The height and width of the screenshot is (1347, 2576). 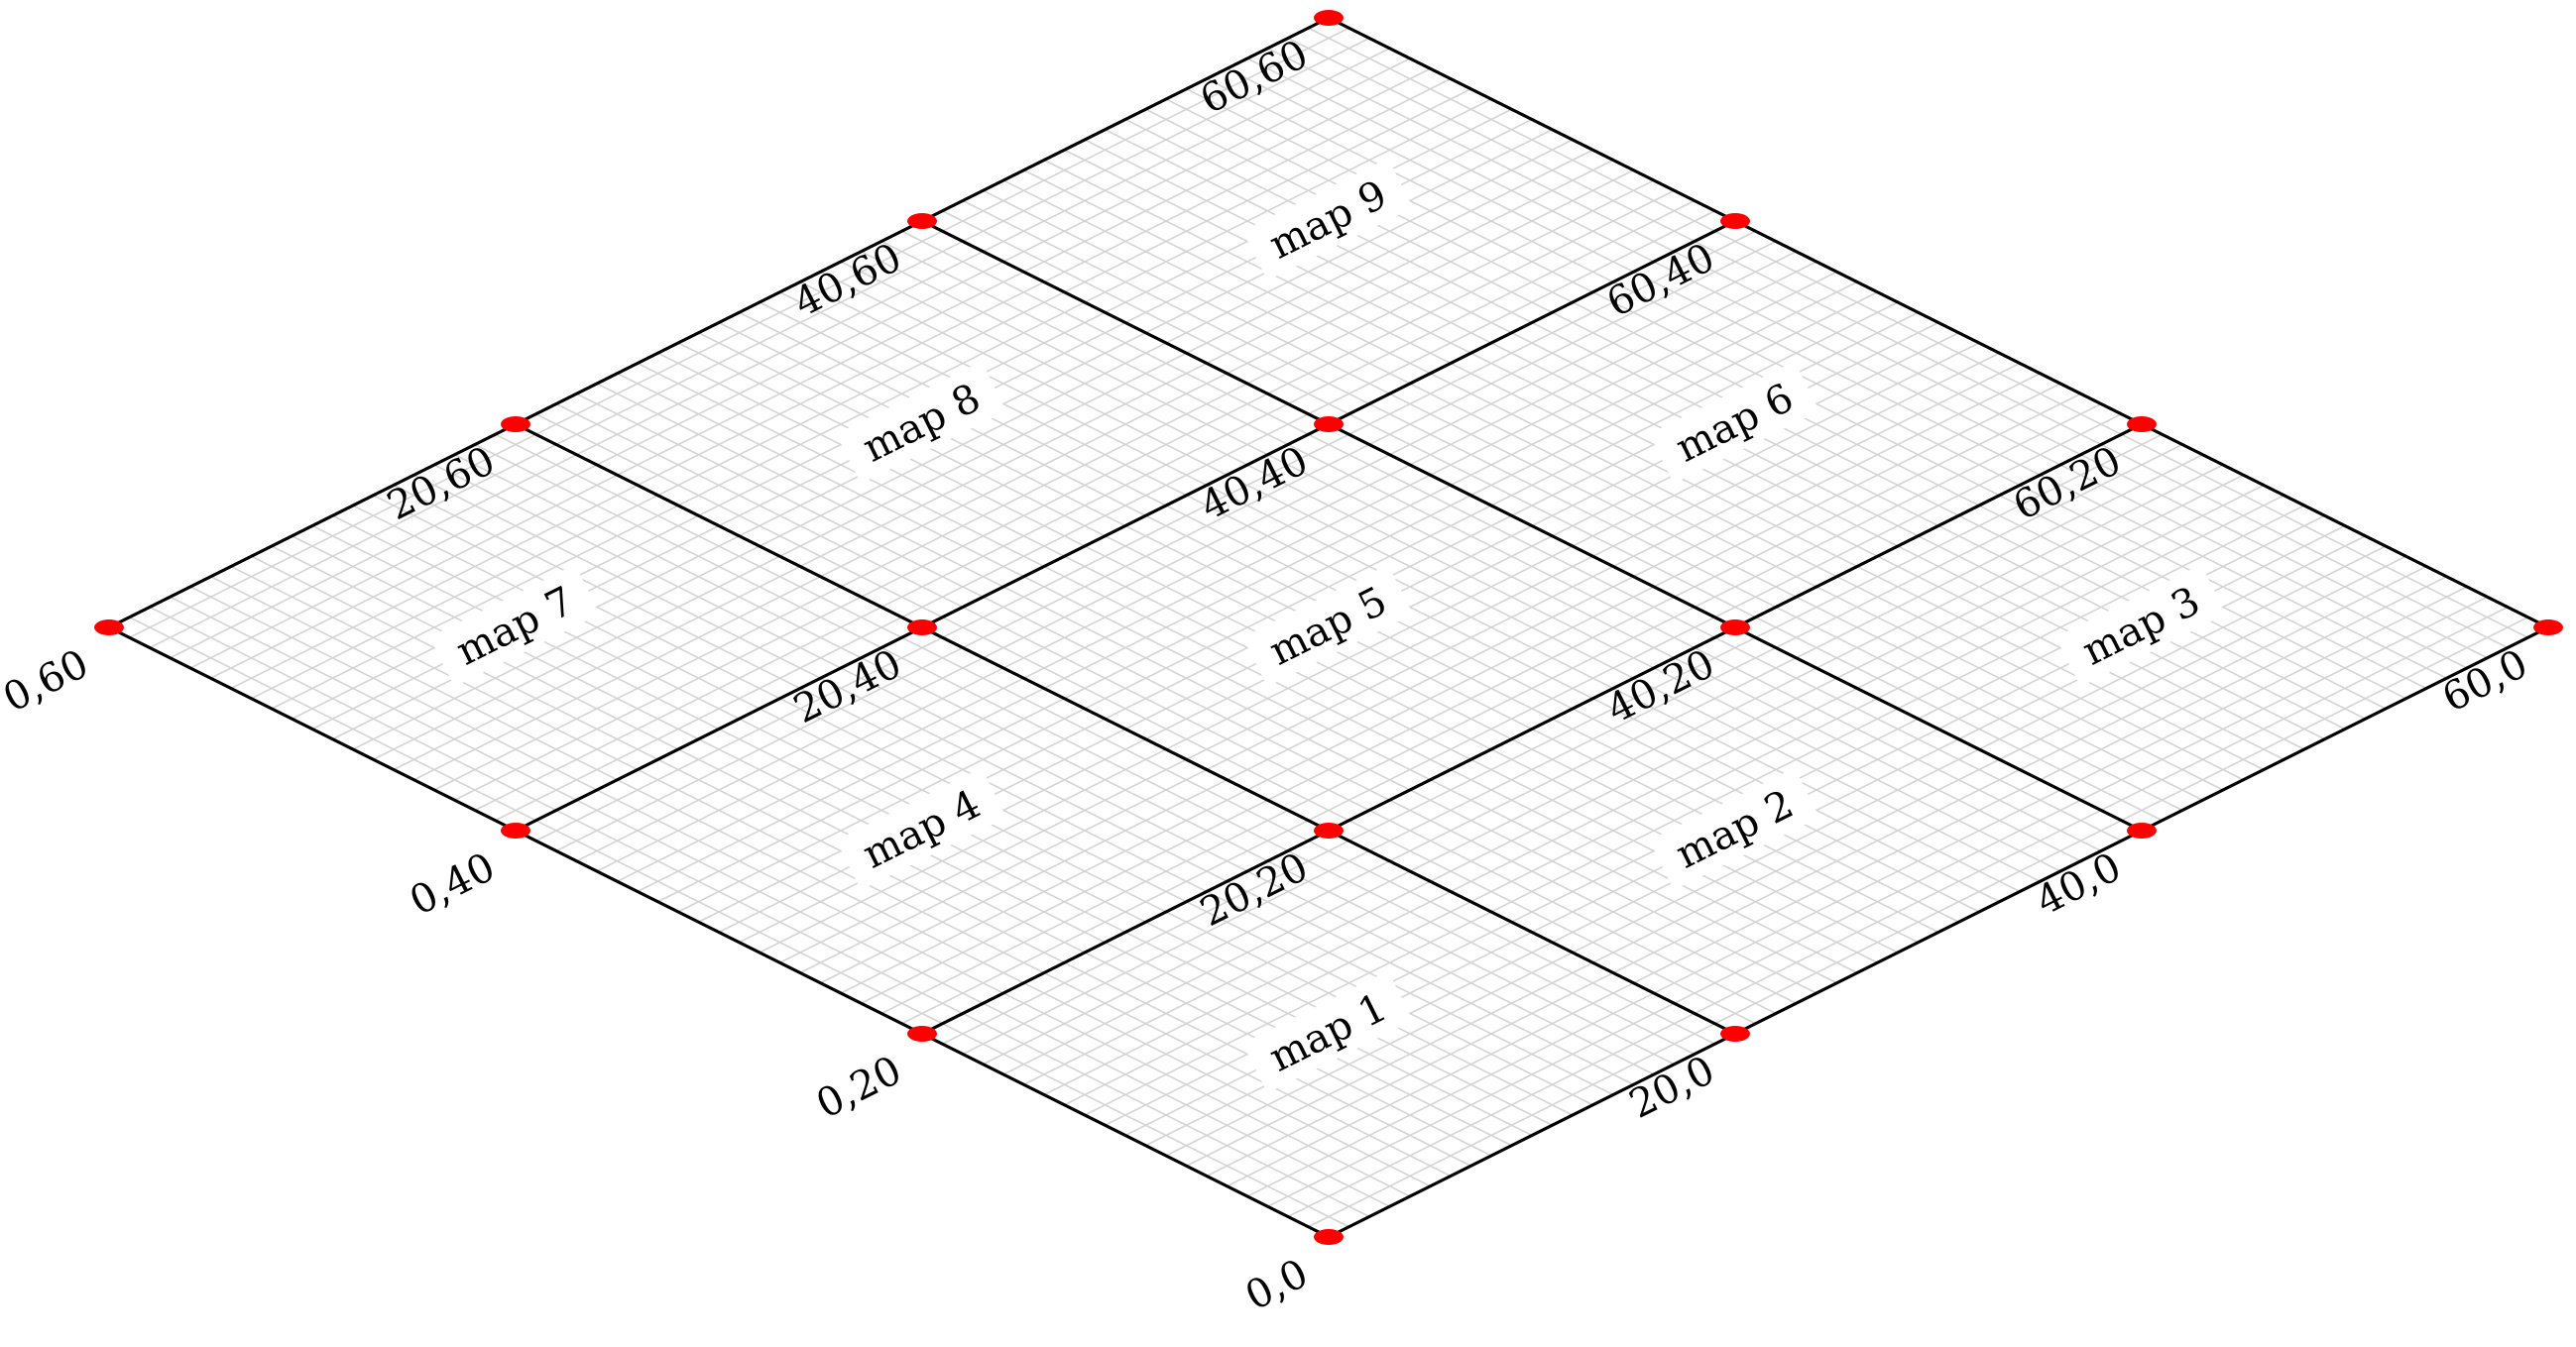 I want to click on vertex-label: 40,60, so click(x=847, y=280).